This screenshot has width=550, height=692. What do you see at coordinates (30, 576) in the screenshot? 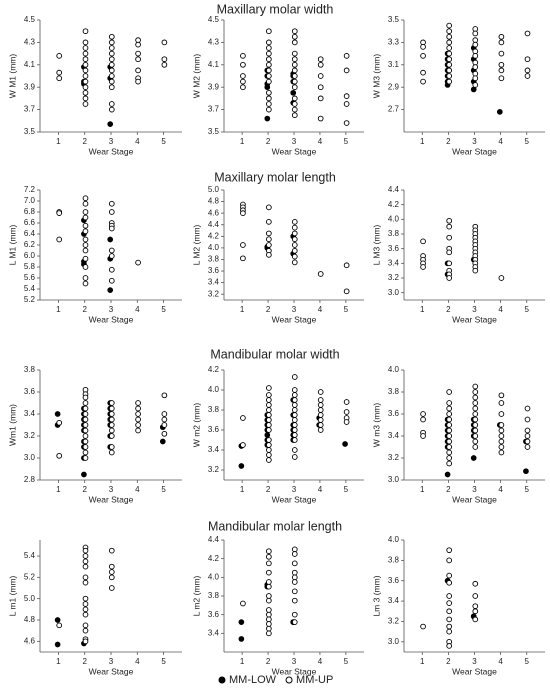
I see `y-tick-label: 5.2` at bounding box center [30, 576].